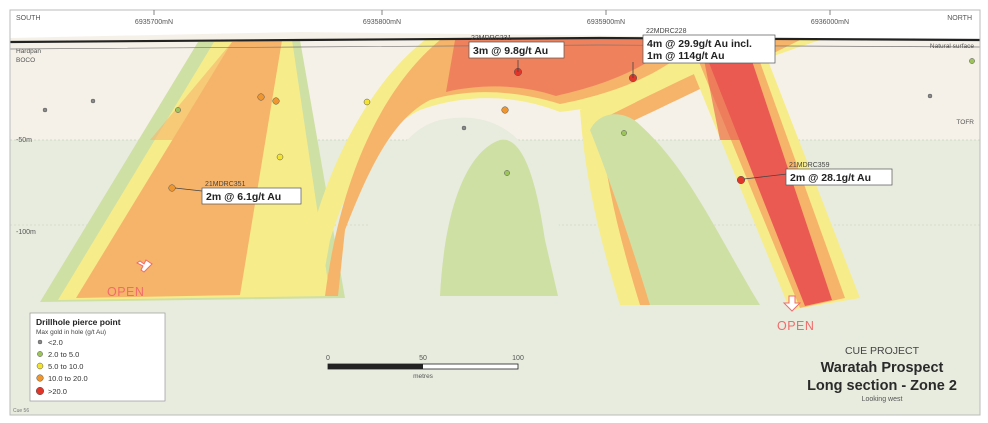 This screenshot has height=423, width=988. Describe the element at coordinates (795, 314) in the screenshot. I see `open-marker-right: OPEN` at that location.